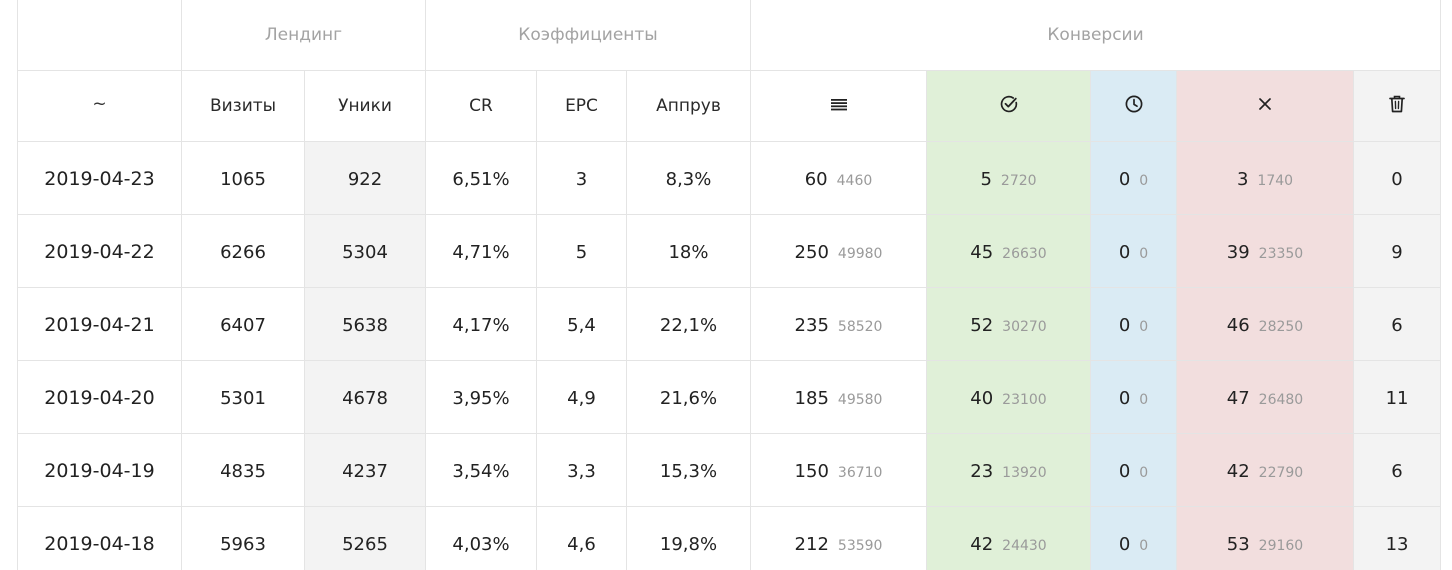 Image resolution: width=1452 pixels, height=570 pixels. I want to click on visits-cell: 4835, so click(243, 470).